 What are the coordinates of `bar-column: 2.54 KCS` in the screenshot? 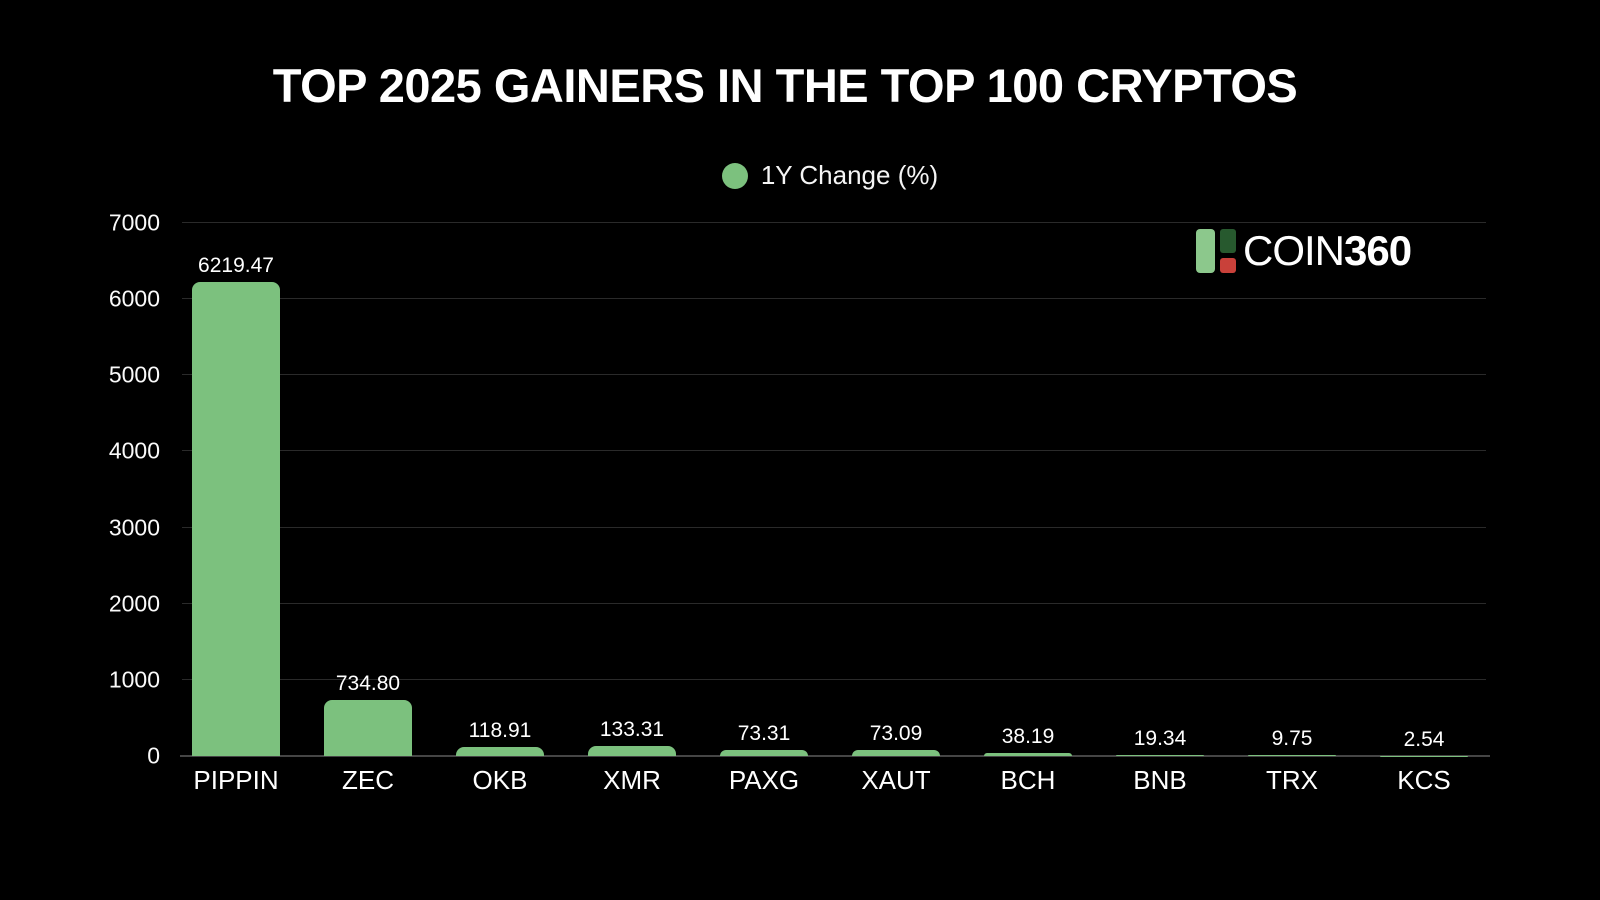 It's located at (1424, 508).